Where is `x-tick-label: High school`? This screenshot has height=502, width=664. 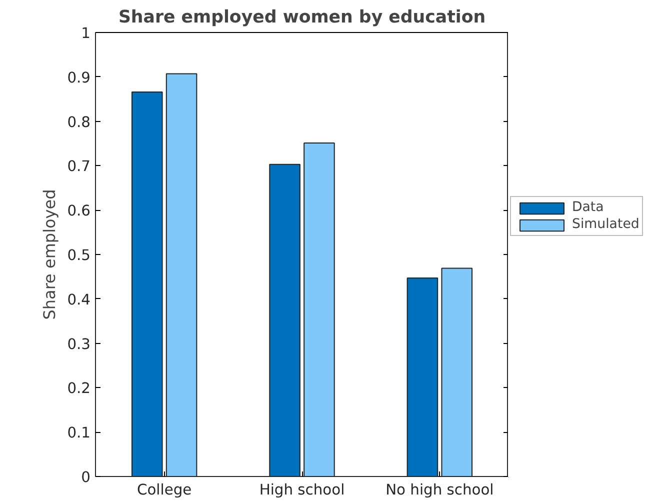
x-tick-label: High school is located at coordinates (302, 490).